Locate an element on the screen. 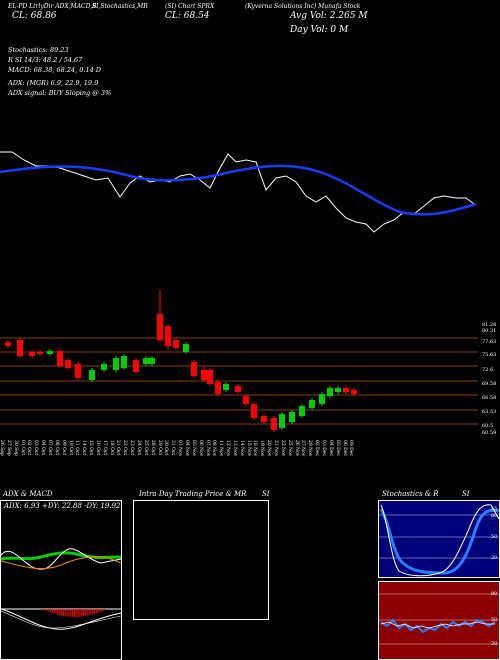 This screenshot has width=500, height=660. date-label: 15 Nov is located at coordinates (248, 448).